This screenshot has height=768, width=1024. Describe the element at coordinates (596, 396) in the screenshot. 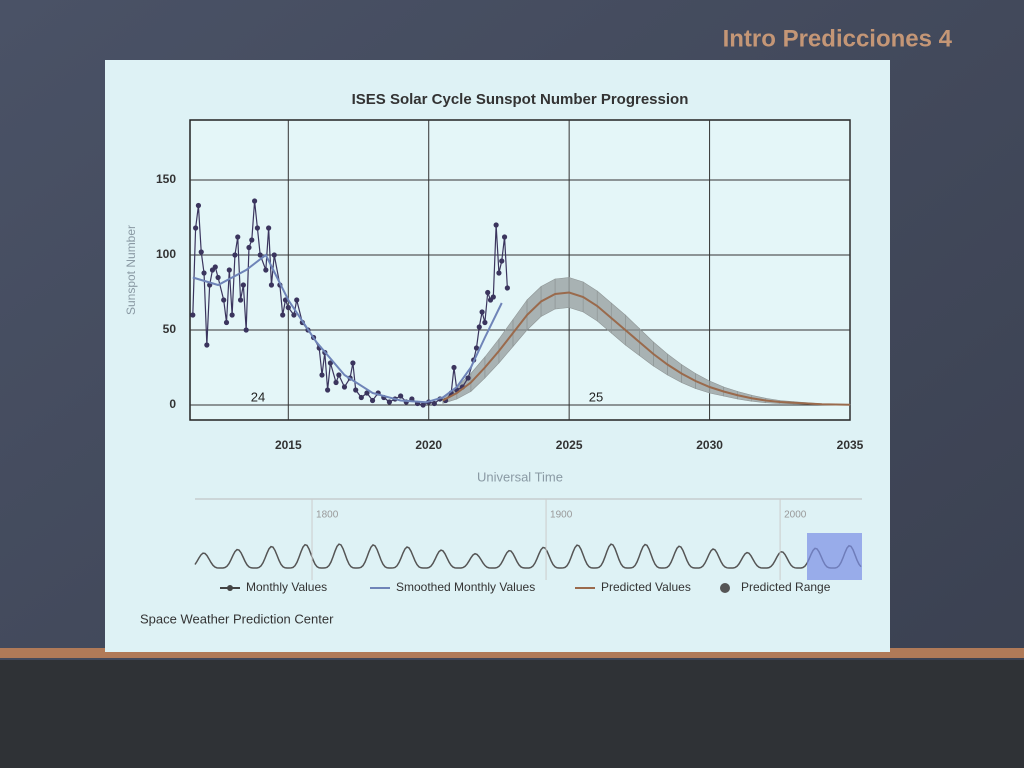

I see `cycle-label: 25` at that location.